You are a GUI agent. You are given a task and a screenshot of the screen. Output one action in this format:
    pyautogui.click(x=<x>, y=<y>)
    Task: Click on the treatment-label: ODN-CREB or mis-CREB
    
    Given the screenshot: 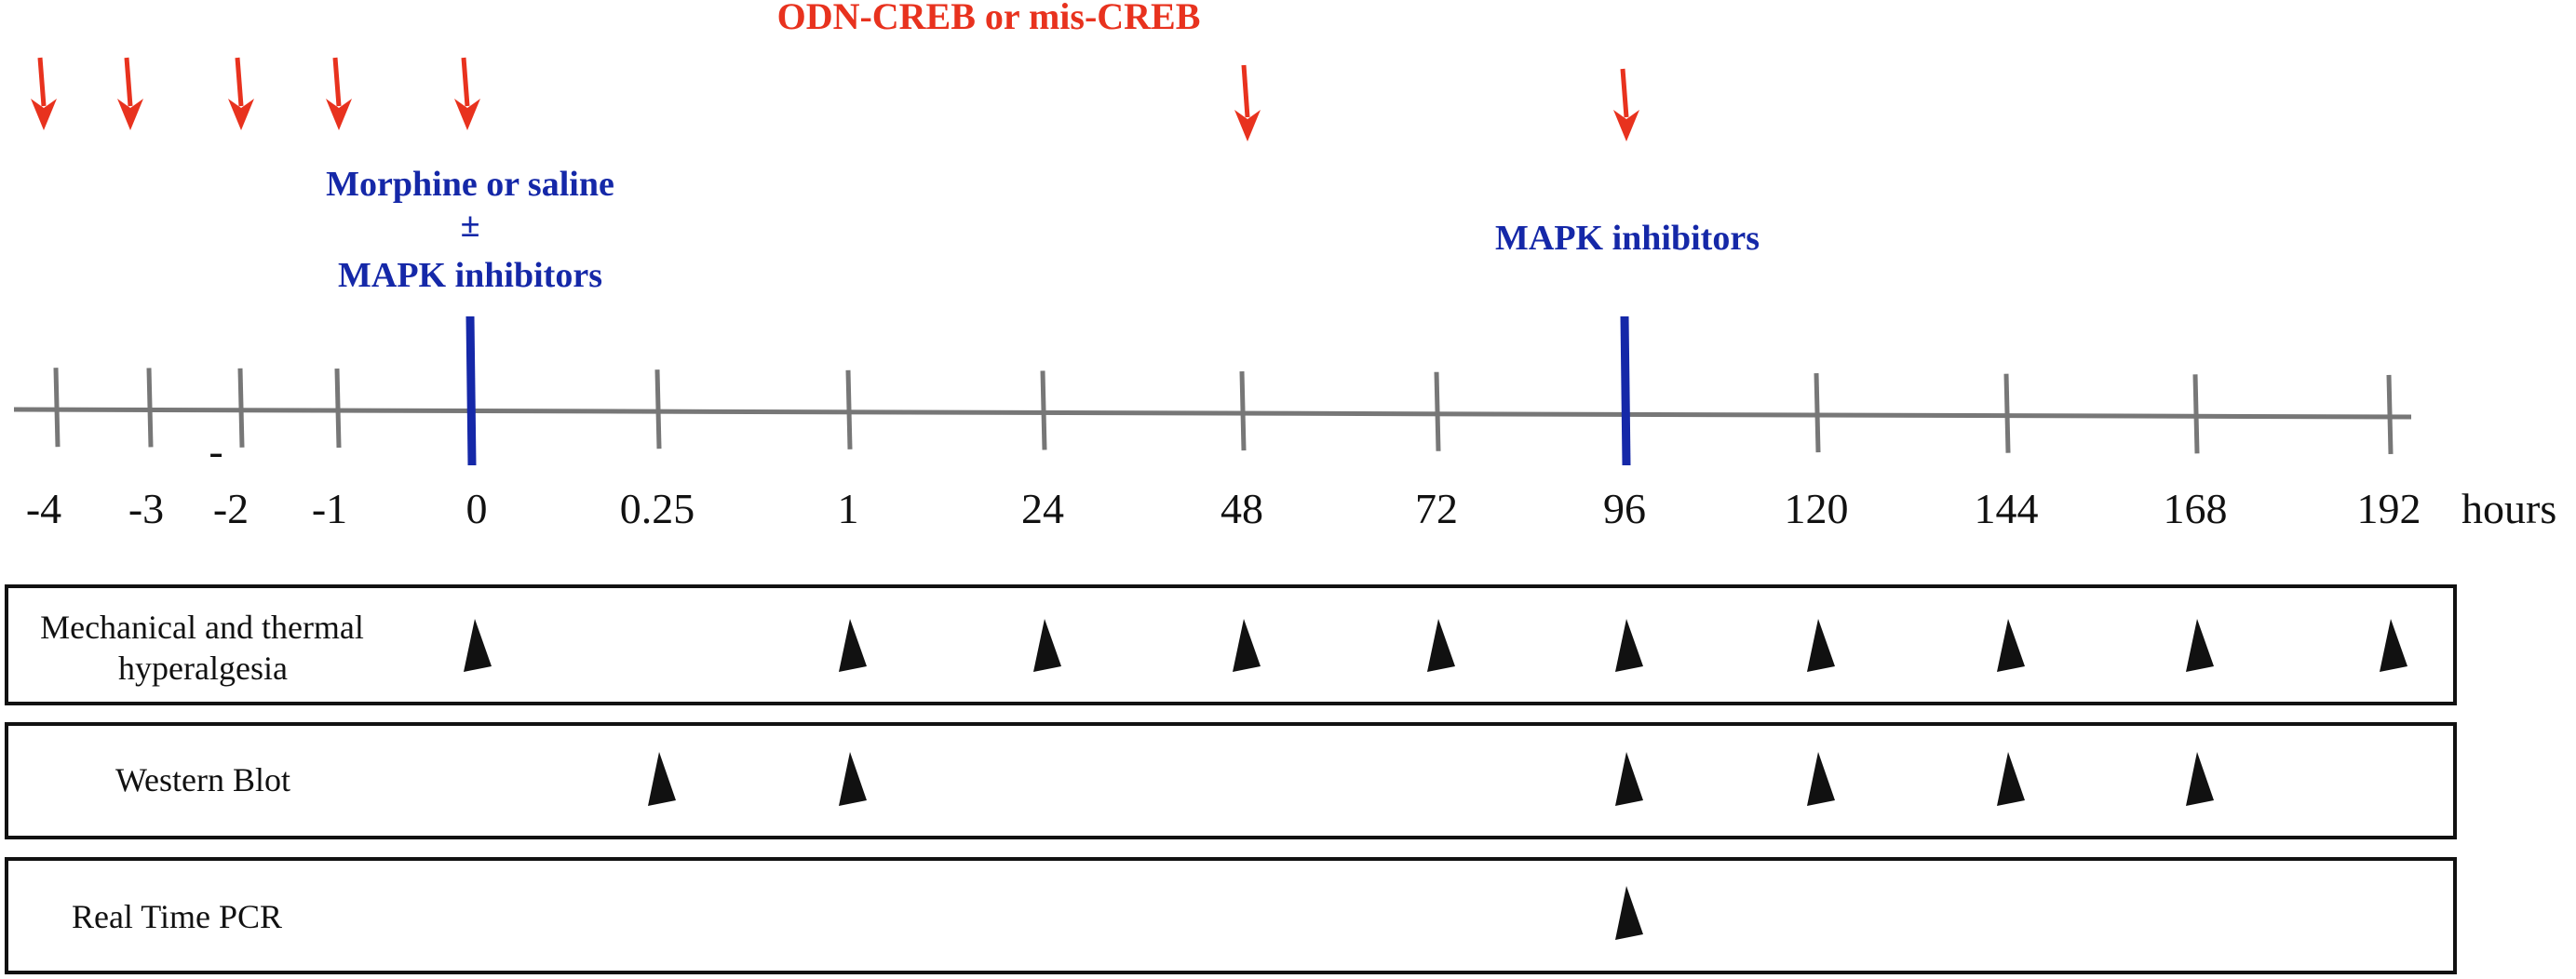 What is the action you would take?
    pyautogui.click(x=989, y=19)
    